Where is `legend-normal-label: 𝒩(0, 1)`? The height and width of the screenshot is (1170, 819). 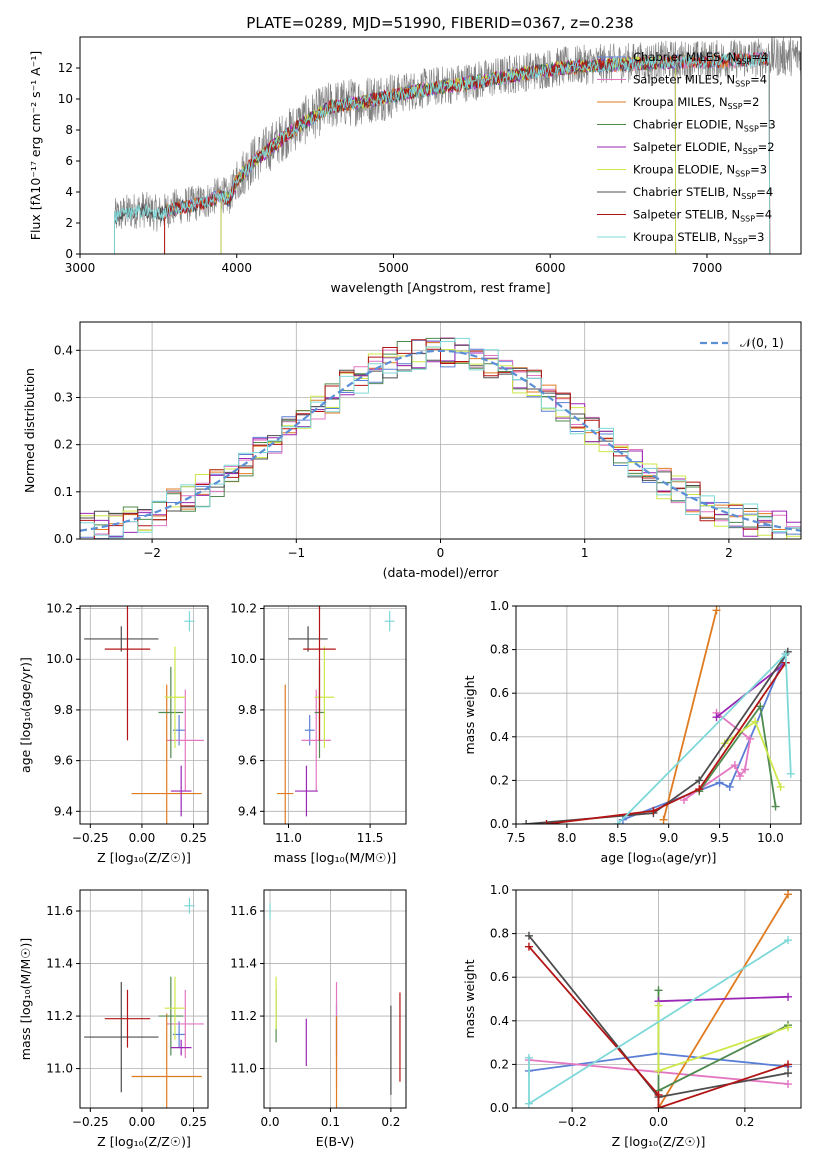 legend-normal-label: 𝒩(0, 1) is located at coordinates (762, 343).